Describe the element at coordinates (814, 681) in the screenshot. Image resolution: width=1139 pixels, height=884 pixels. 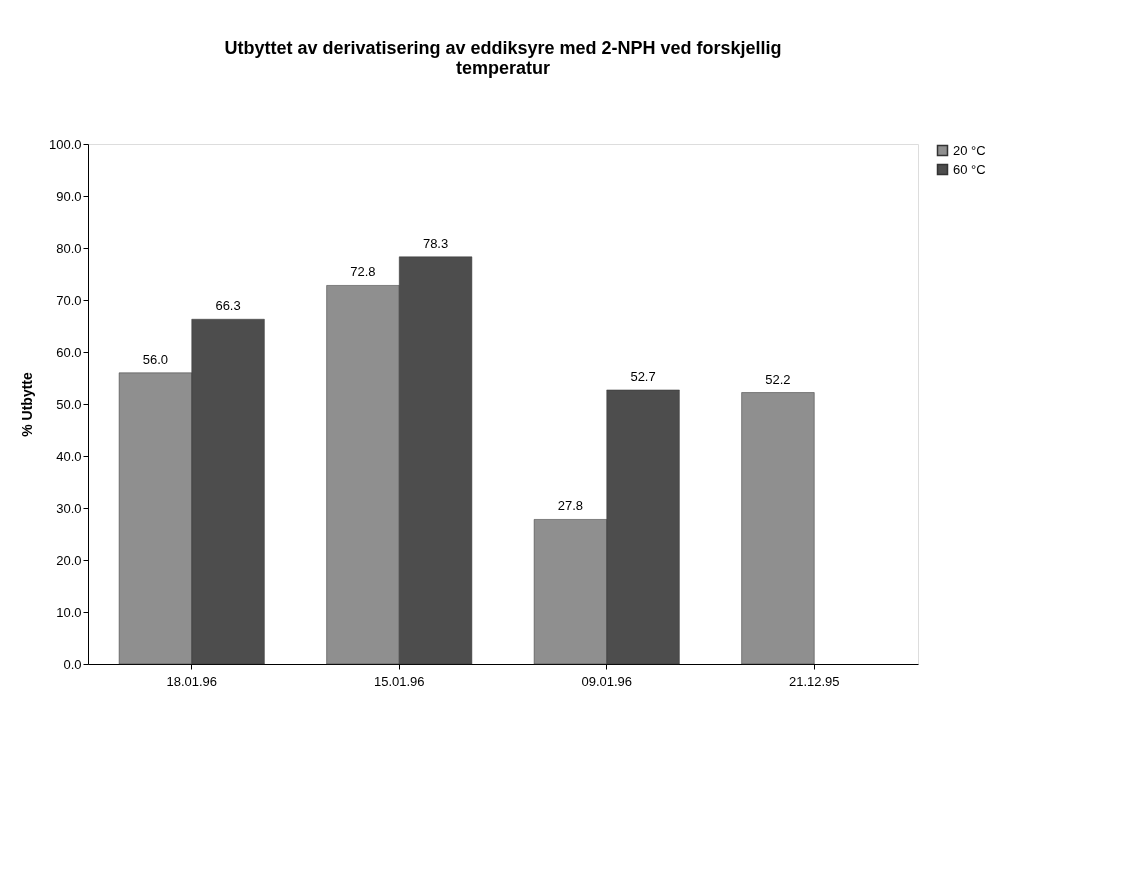
I see `x-tick-label: 21.12.95` at that location.